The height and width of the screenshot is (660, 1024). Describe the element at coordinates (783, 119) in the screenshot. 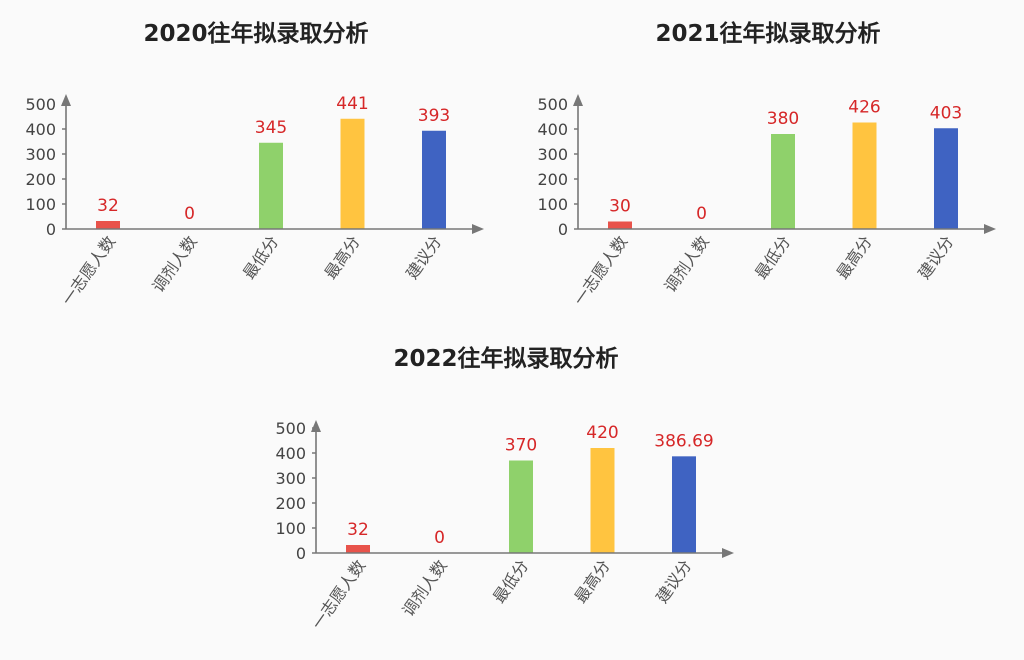

I see `value-label: 380` at that location.